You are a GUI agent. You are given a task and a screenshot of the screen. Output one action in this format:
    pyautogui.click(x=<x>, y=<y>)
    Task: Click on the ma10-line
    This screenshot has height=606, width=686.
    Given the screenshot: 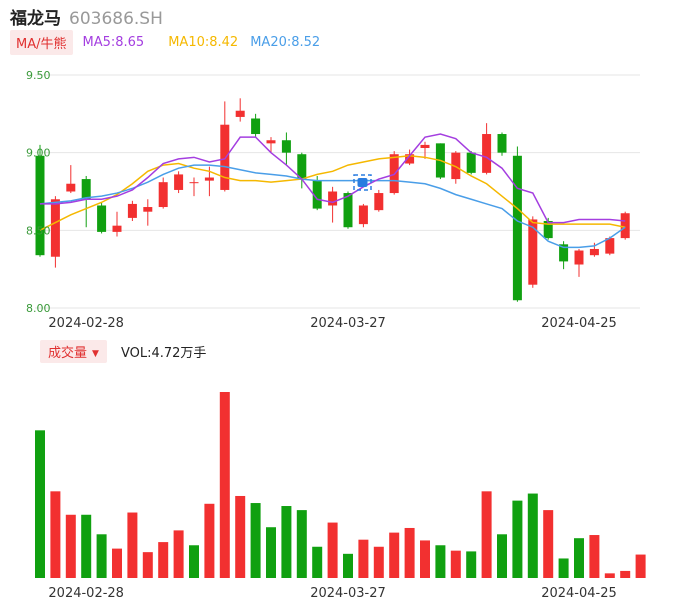 What is the action you would take?
    pyautogui.click(x=332, y=193)
    